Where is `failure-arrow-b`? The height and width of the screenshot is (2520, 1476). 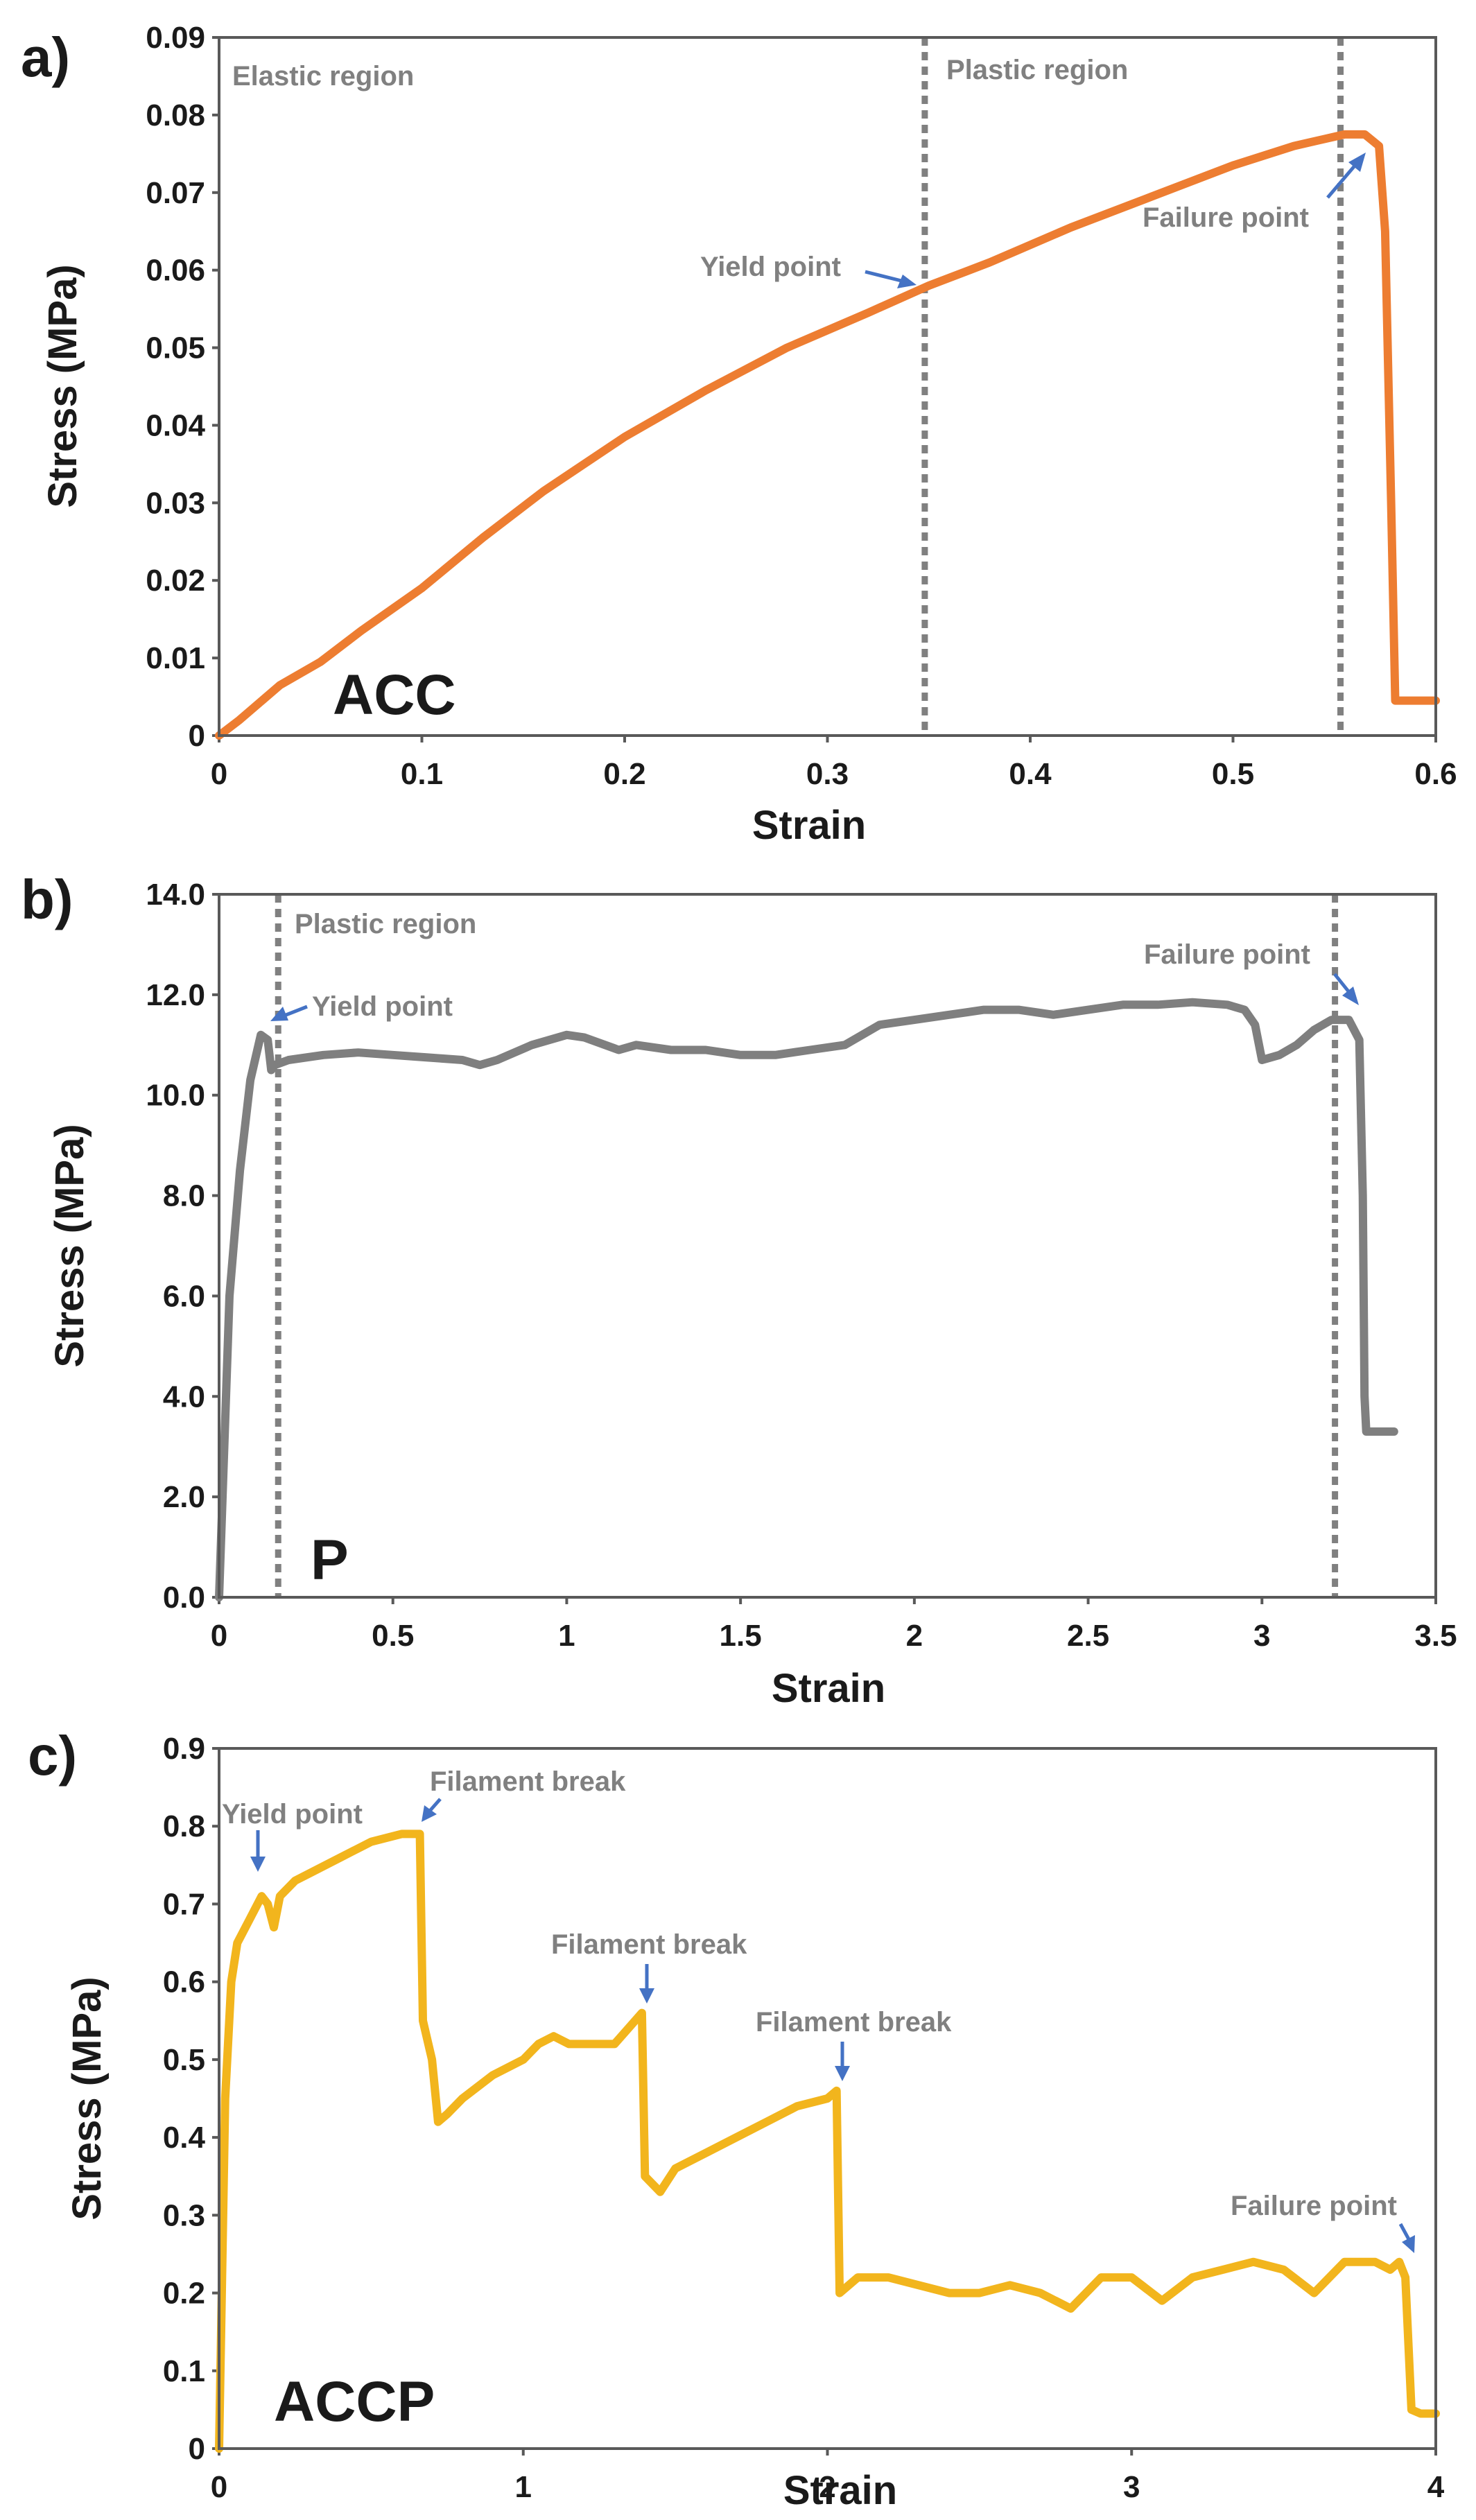
failure-arrow-b is located at coordinates (1341, 983).